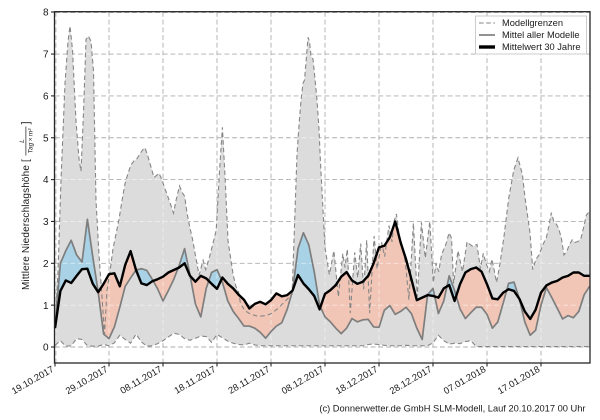 This screenshot has height=420, width=600. What do you see at coordinates (410, 379) in the screenshot?
I see `svg-text: 28.12.2017` at bounding box center [410, 379].